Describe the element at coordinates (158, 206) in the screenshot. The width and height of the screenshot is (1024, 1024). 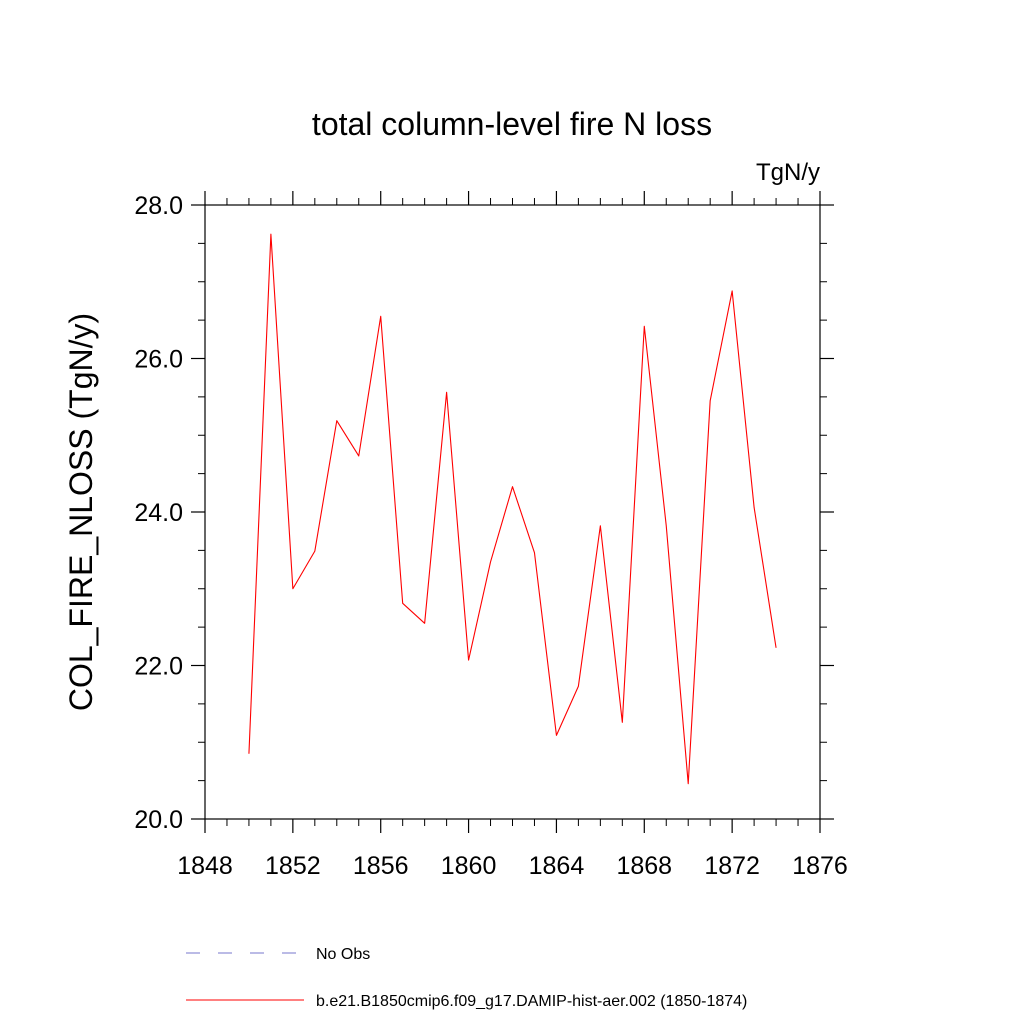
I see `y-tick-label: 28.0` at that location.